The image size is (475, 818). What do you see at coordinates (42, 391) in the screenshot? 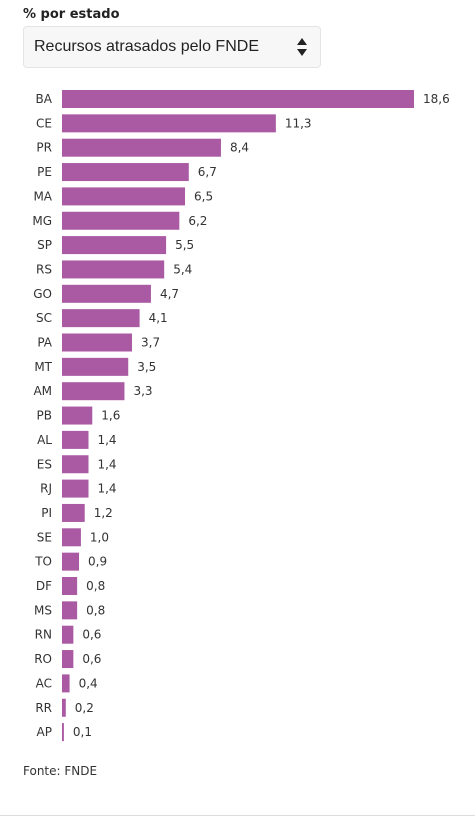
I see `category-label: AM` at bounding box center [42, 391].